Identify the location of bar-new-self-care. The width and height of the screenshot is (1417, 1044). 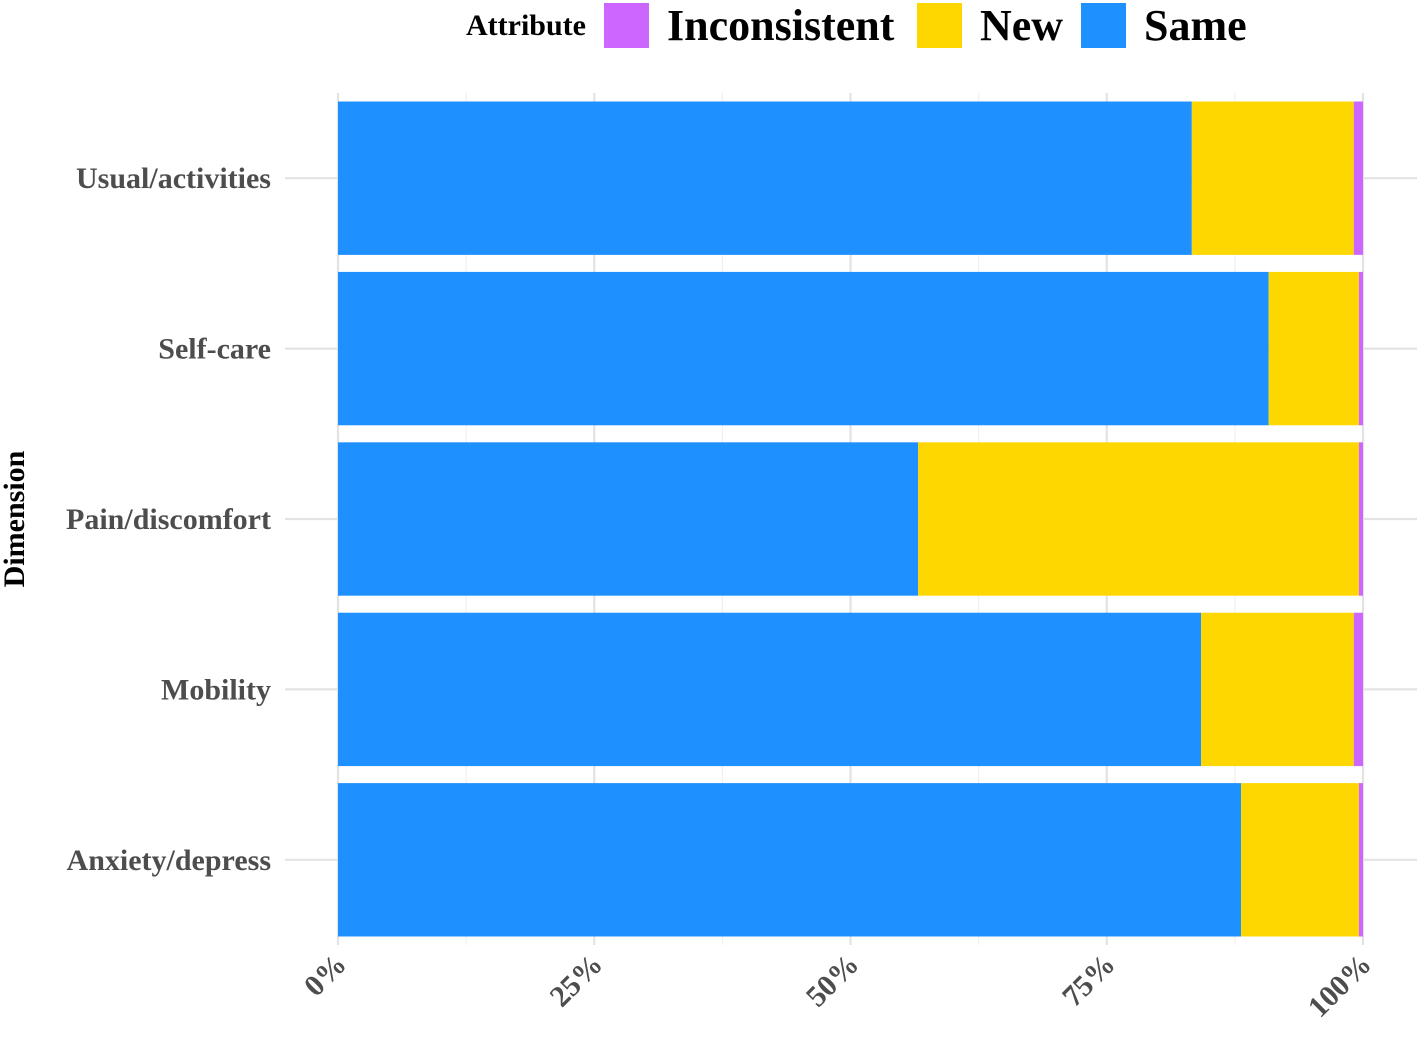
(1313, 348).